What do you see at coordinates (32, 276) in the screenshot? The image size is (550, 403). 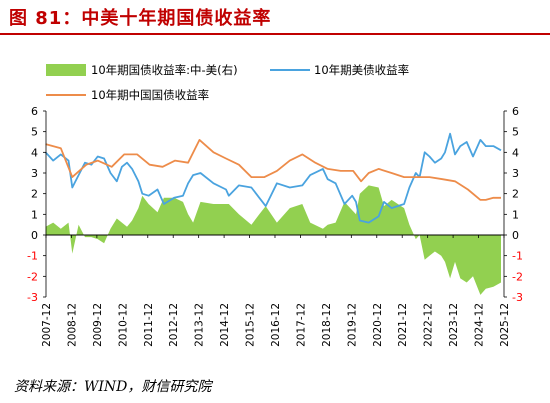 I see `y-left-tick-label: -2` at bounding box center [32, 276].